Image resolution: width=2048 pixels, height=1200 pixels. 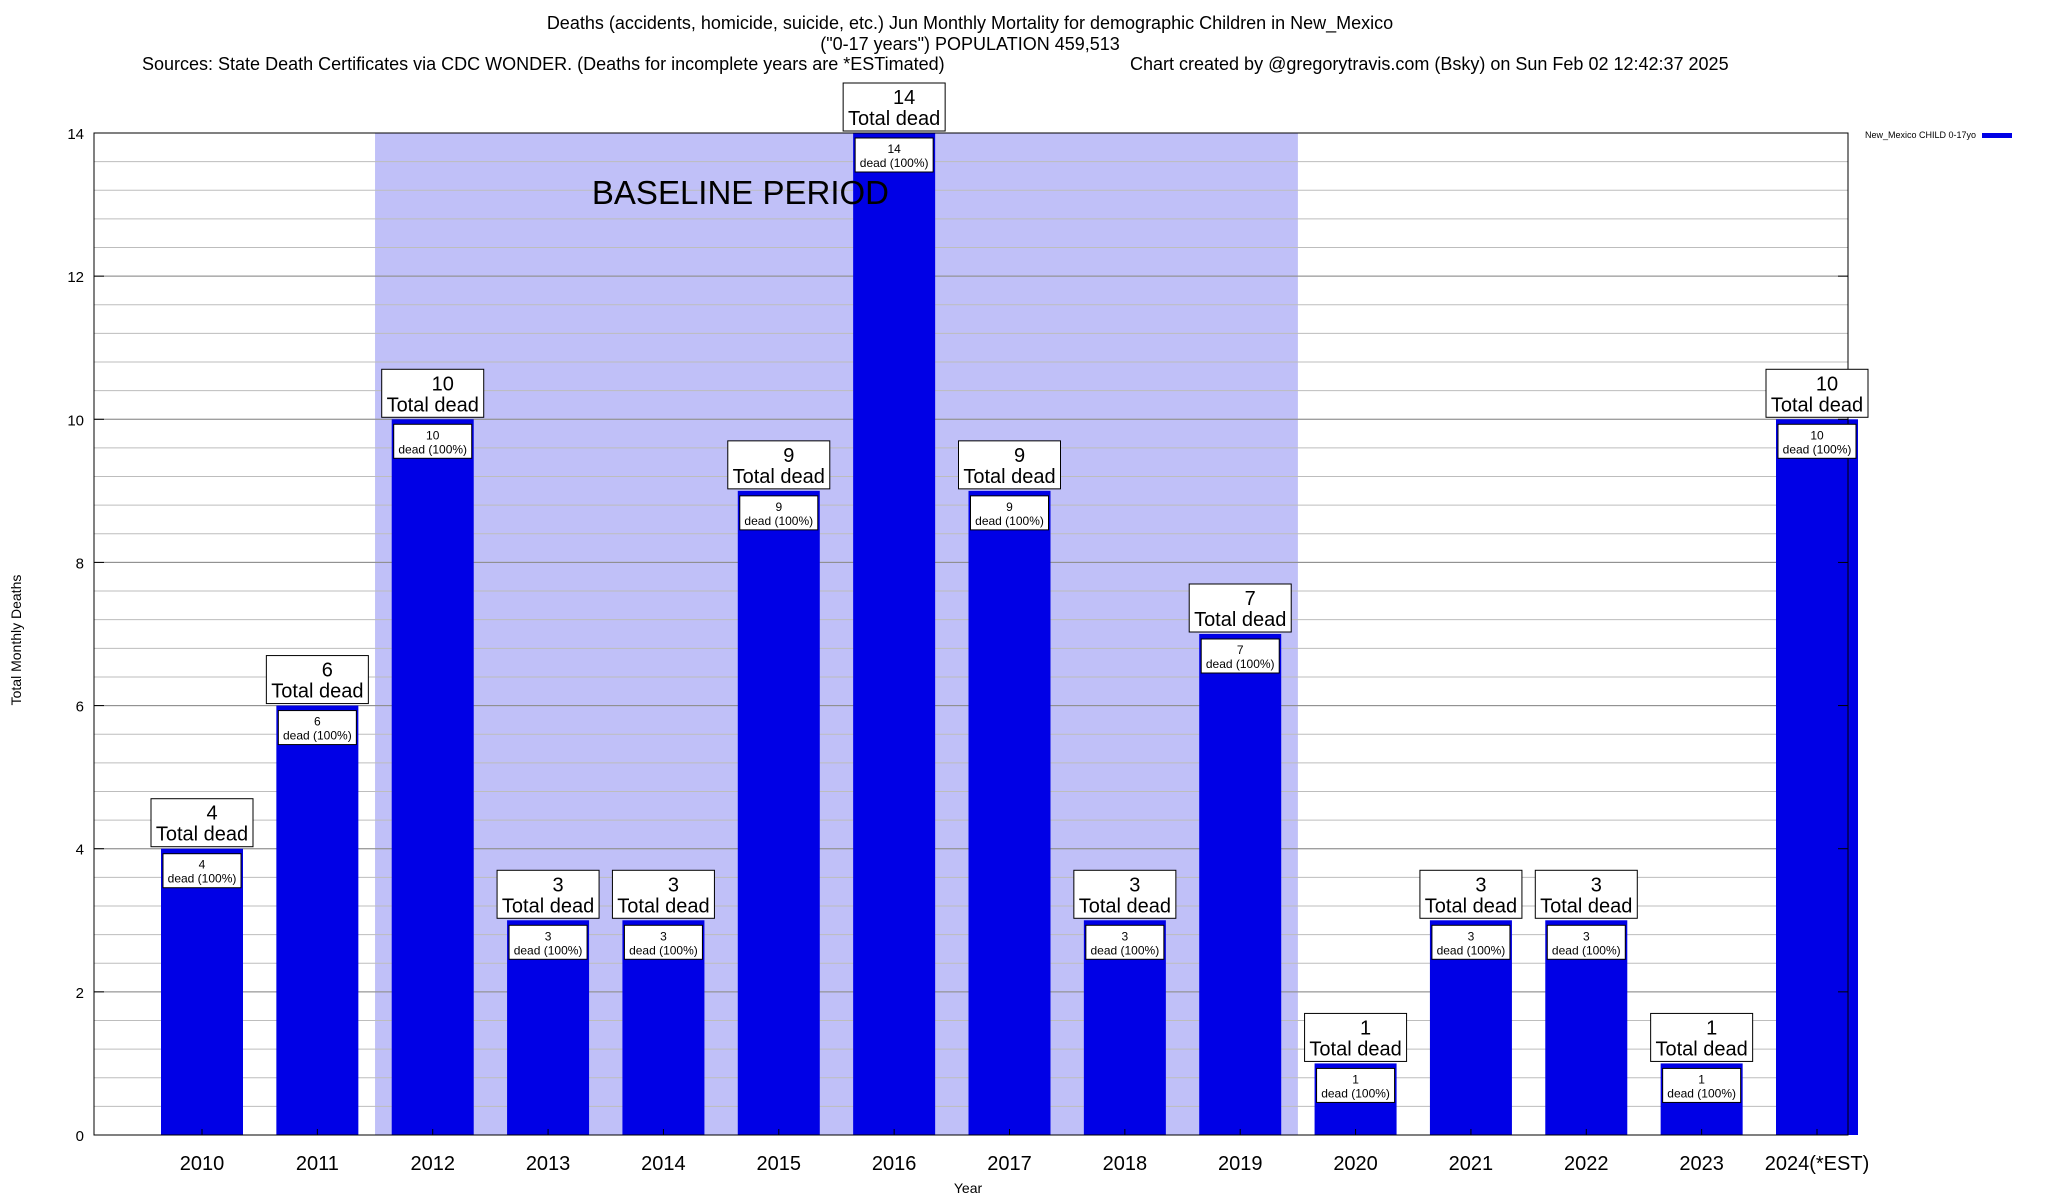 I want to click on x-tick-label: 2022, so click(x=1586, y=1164).